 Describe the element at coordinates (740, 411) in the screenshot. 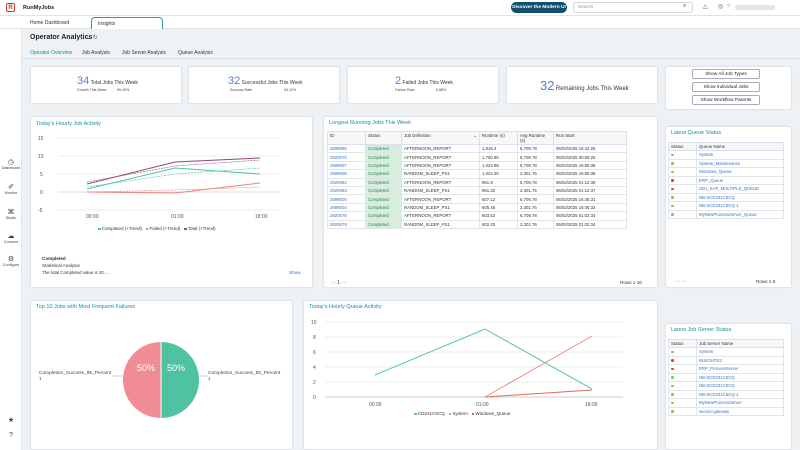

I see `cell-name: secure-gateway` at that location.